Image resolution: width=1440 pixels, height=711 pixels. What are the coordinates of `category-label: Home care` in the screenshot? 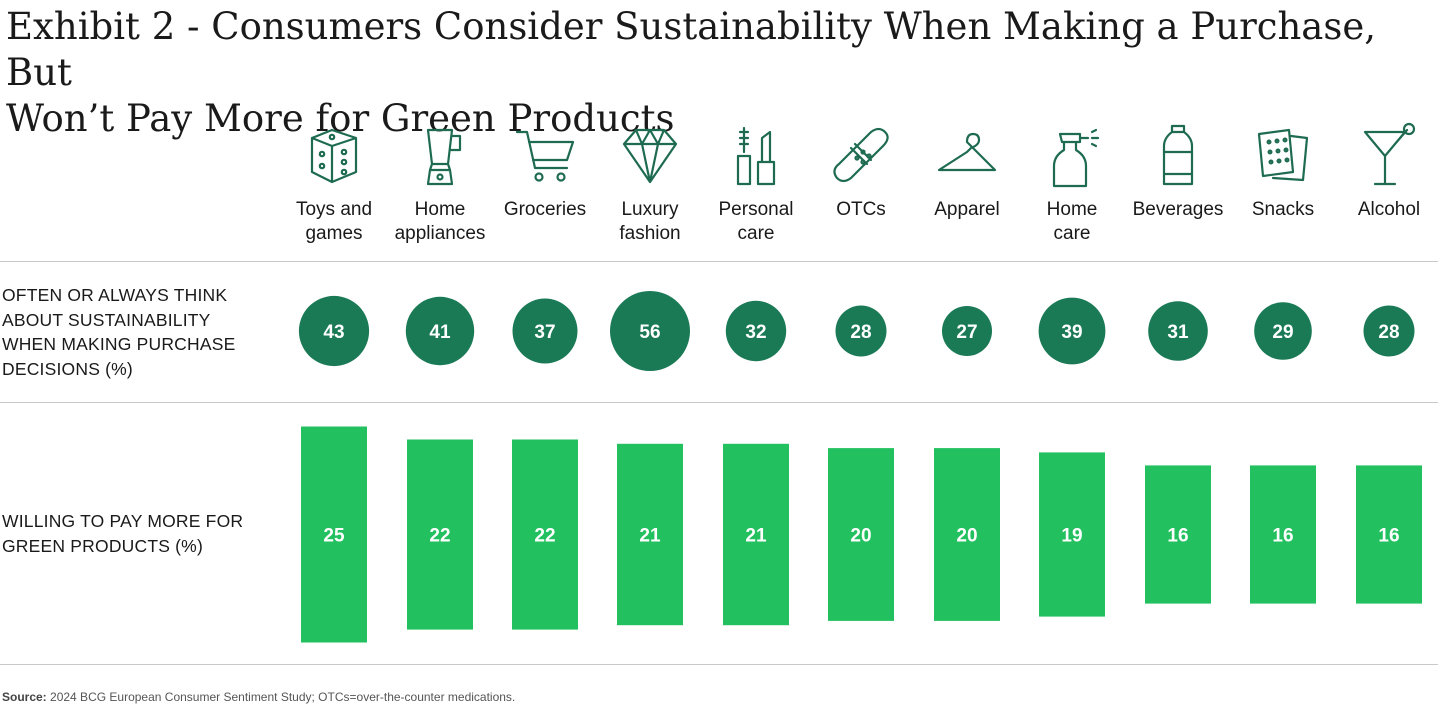 It's located at (1072, 222).